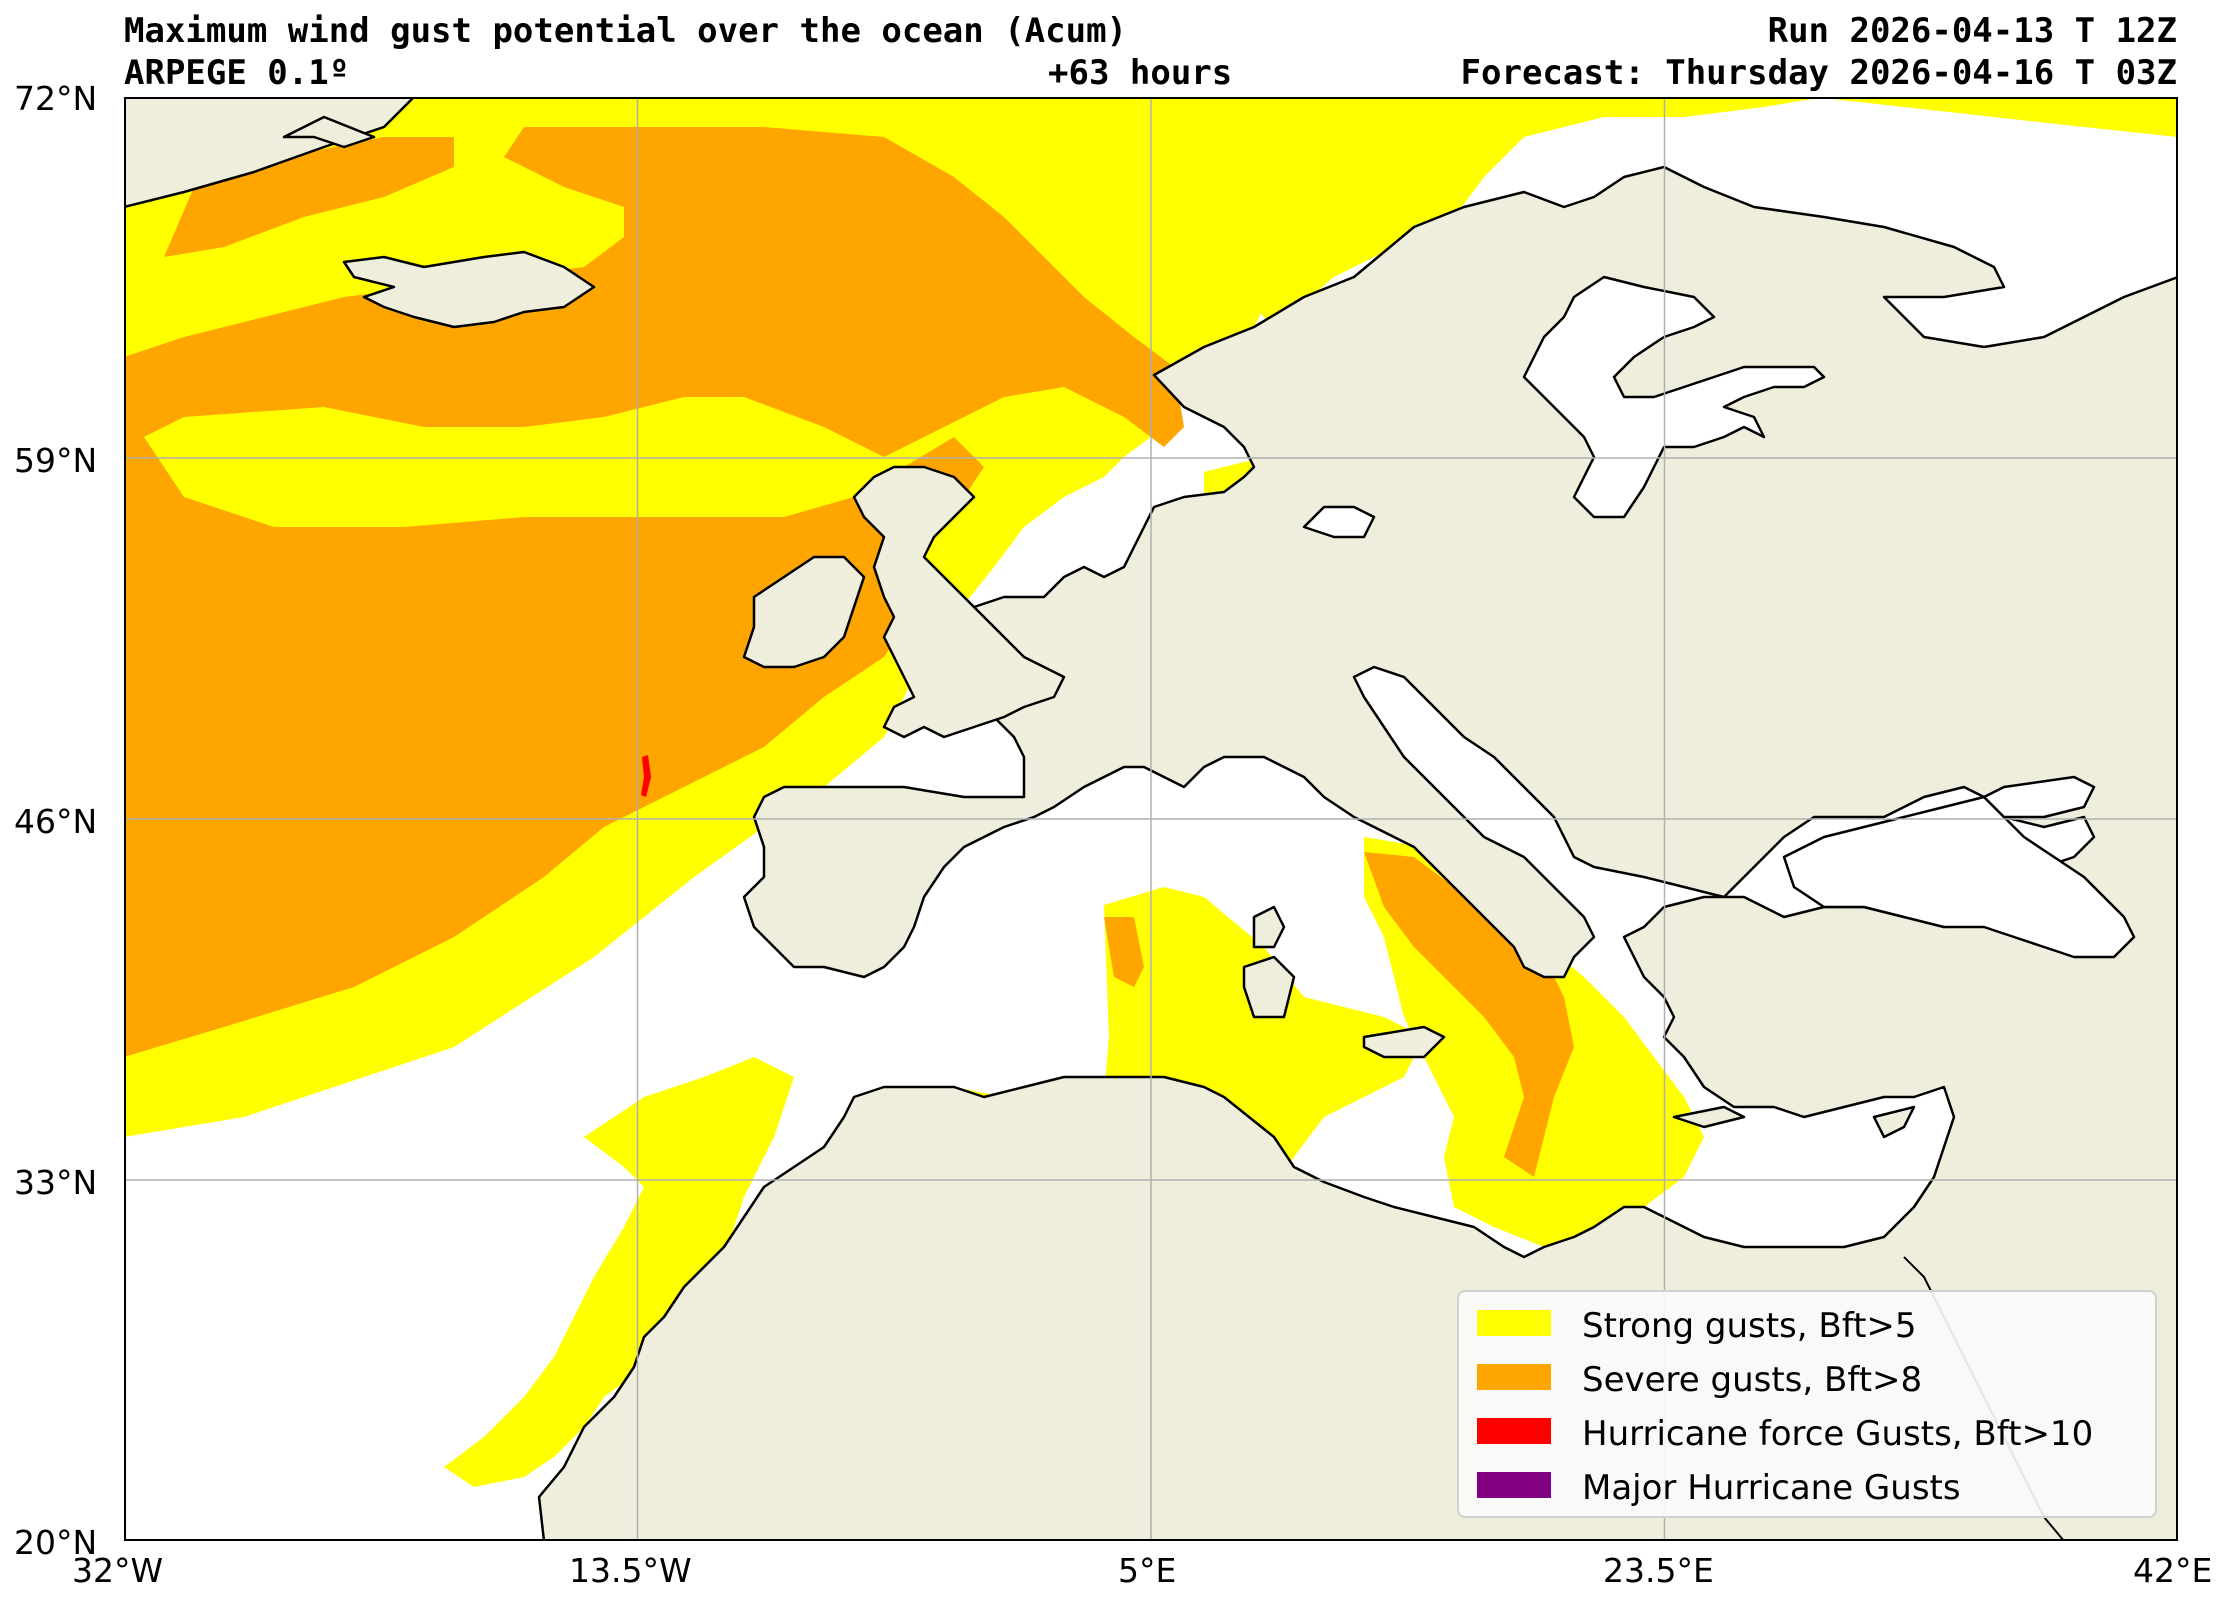  I want to click on legend-label-hurricane: Hurricane force Gusts, Bft>10, so click(1838, 1434).